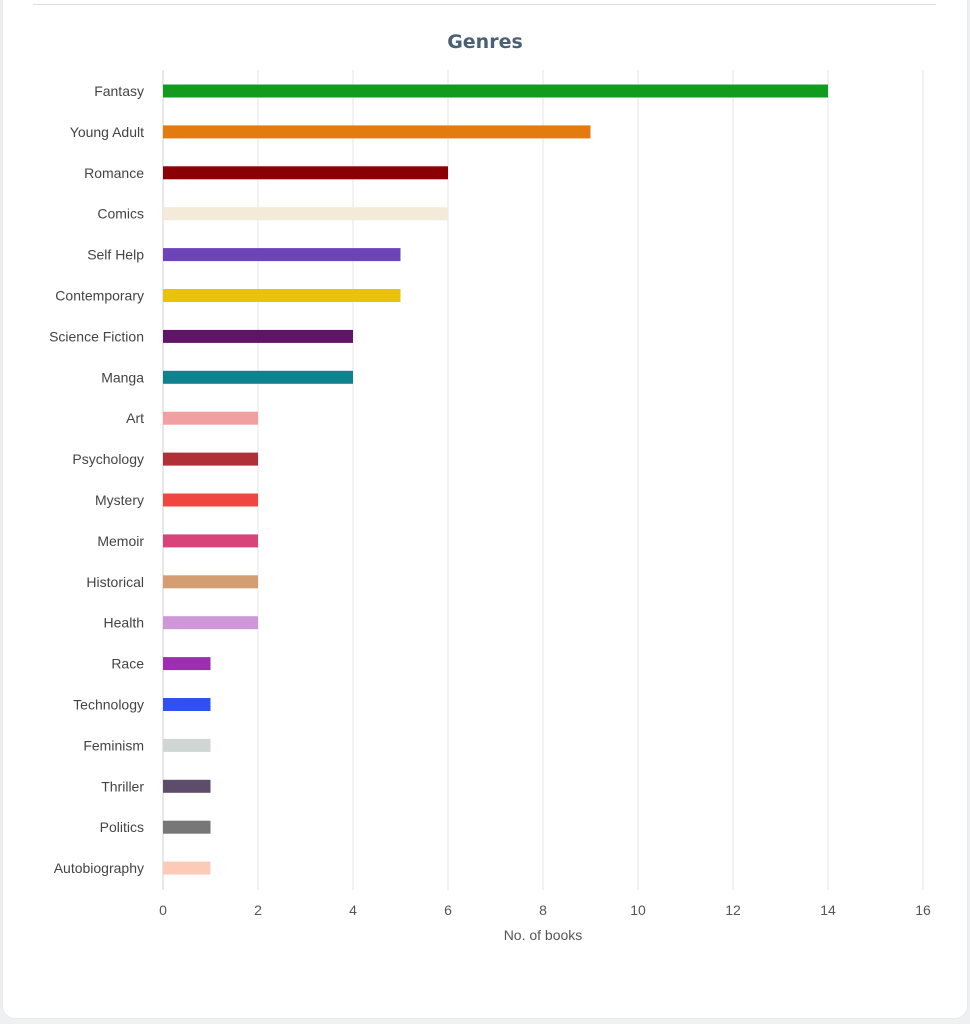  I want to click on x-axis-title: No. of books, so click(543, 935).